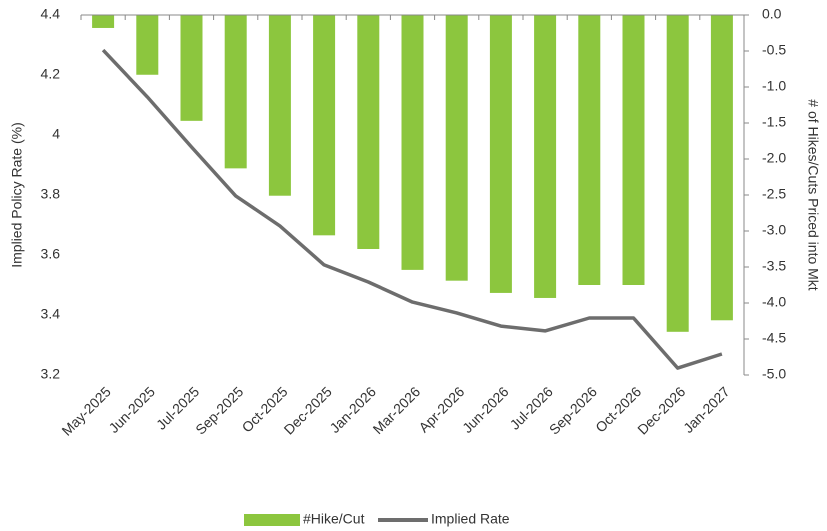  Describe the element at coordinates (51, 14) in the screenshot. I see `y-tick-label: 4.4` at that location.